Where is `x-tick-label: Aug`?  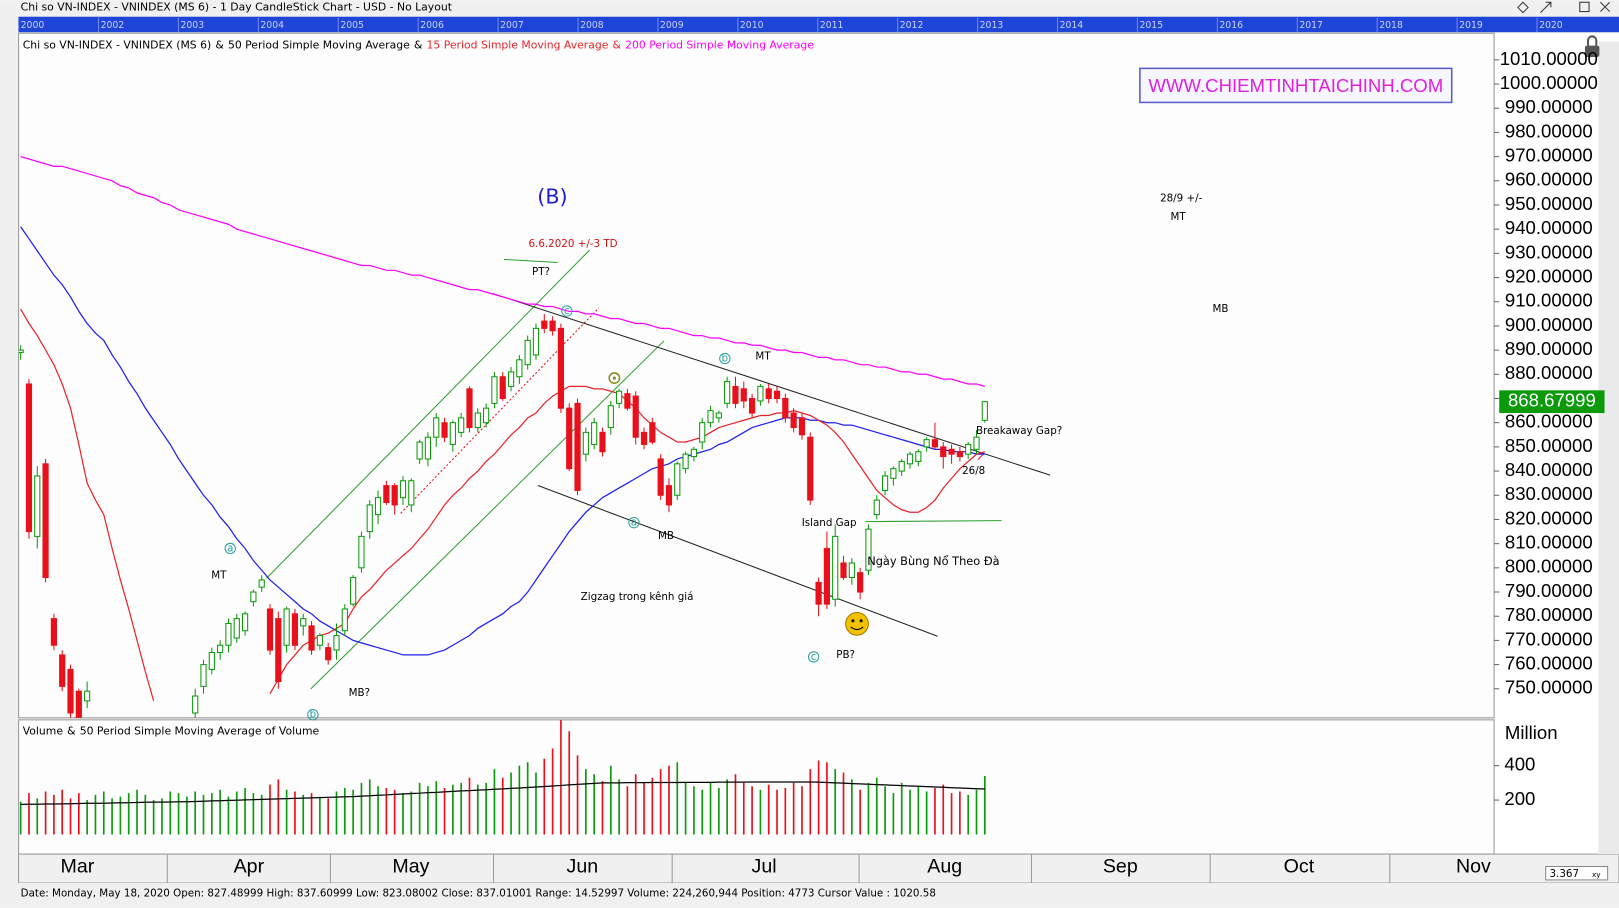
x-tick-label: Aug is located at coordinates (944, 867).